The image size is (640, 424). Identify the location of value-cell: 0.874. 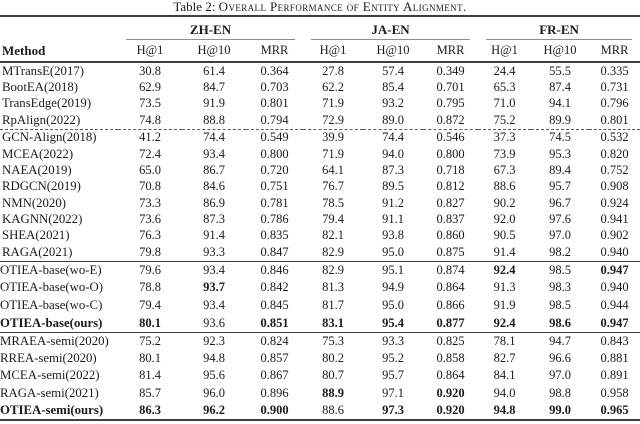
(450, 269).